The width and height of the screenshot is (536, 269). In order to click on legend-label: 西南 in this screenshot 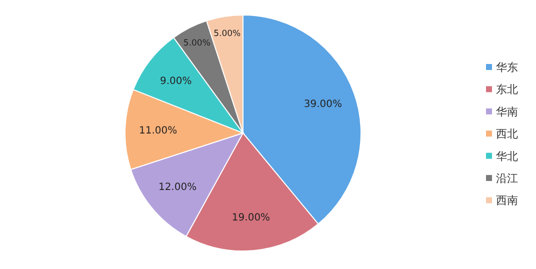, I will do `click(507, 201)`.